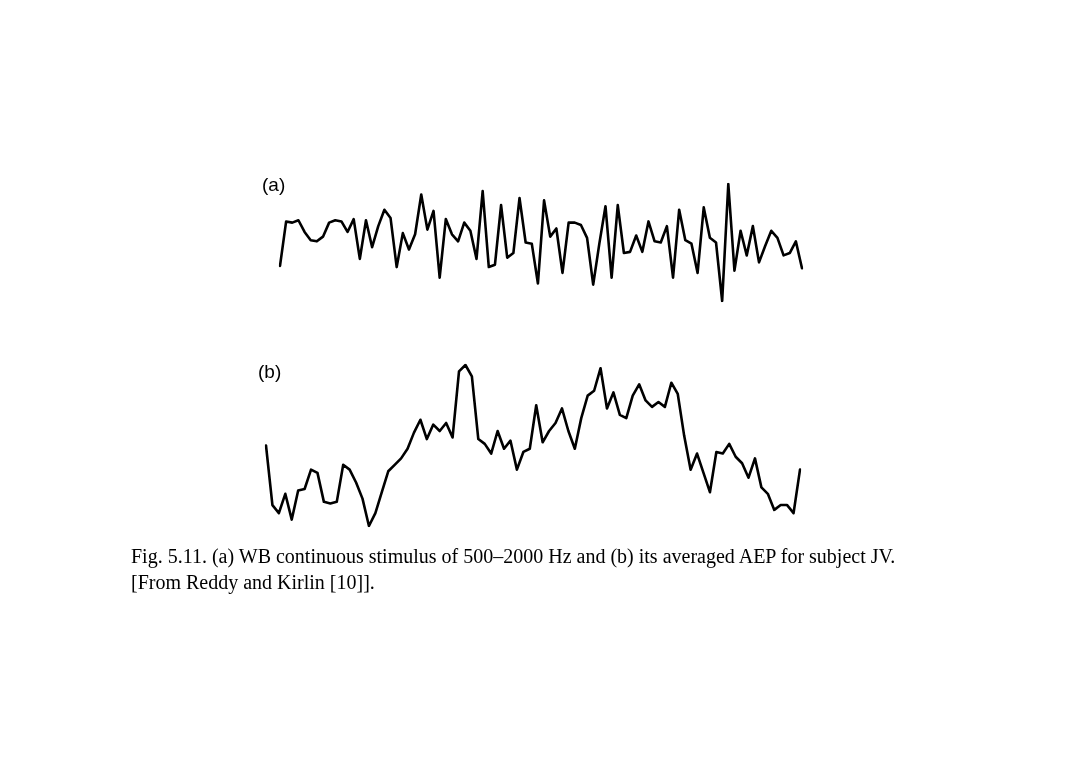 This screenshot has height=763, width=1080. I want to click on chart-title: (a), so click(274, 185).